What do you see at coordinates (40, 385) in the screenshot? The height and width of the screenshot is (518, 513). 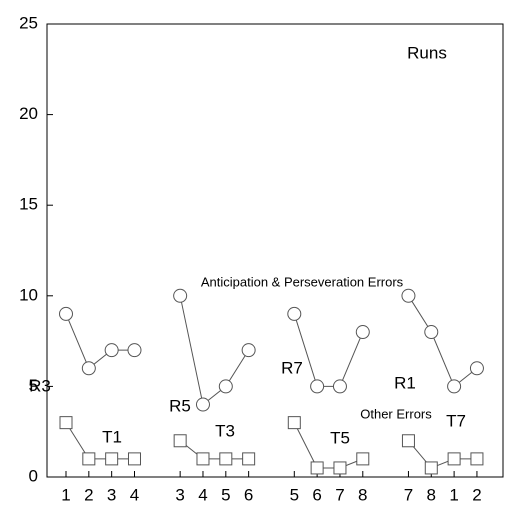 I see `group-label: R3` at bounding box center [40, 385].